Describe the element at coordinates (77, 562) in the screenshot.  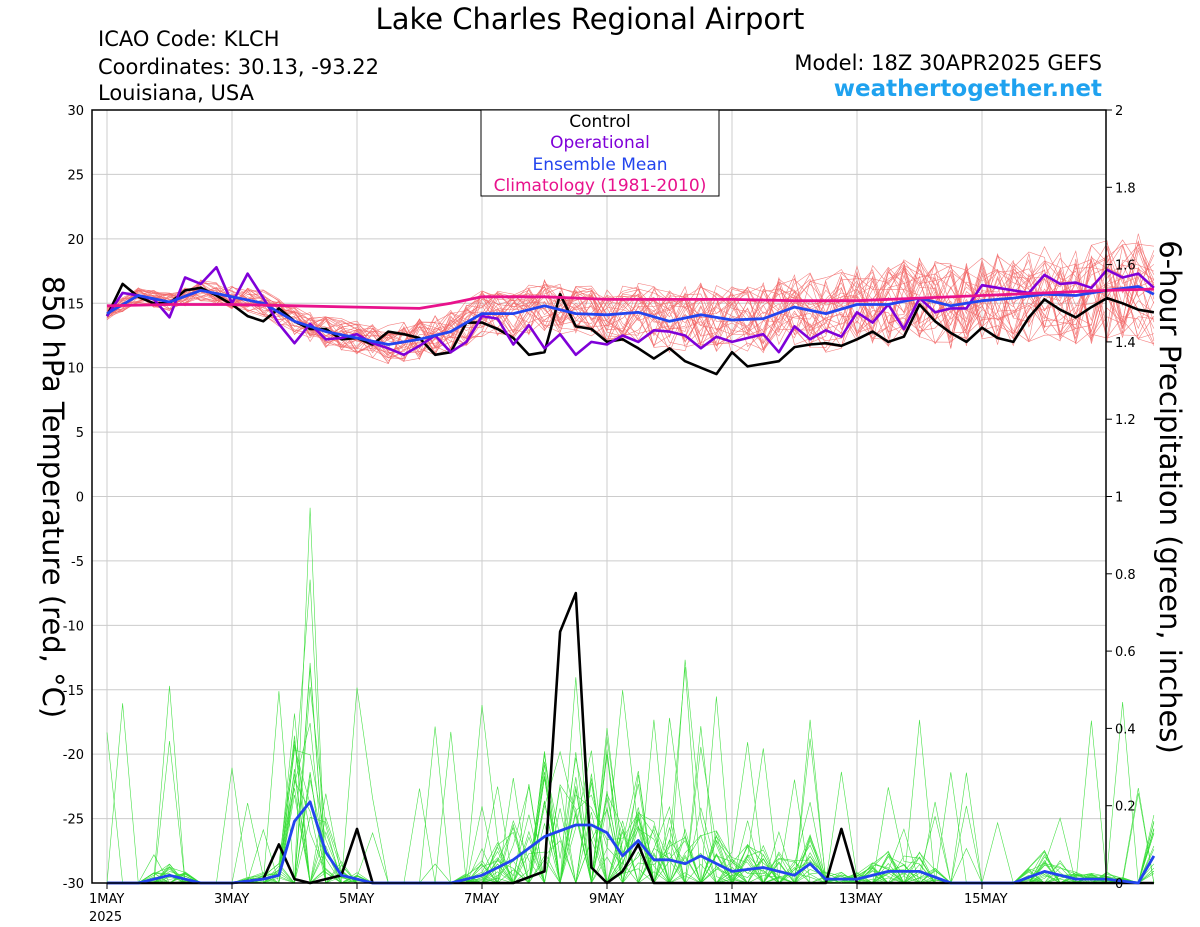
I see `y-tick-label: -5` at that location.